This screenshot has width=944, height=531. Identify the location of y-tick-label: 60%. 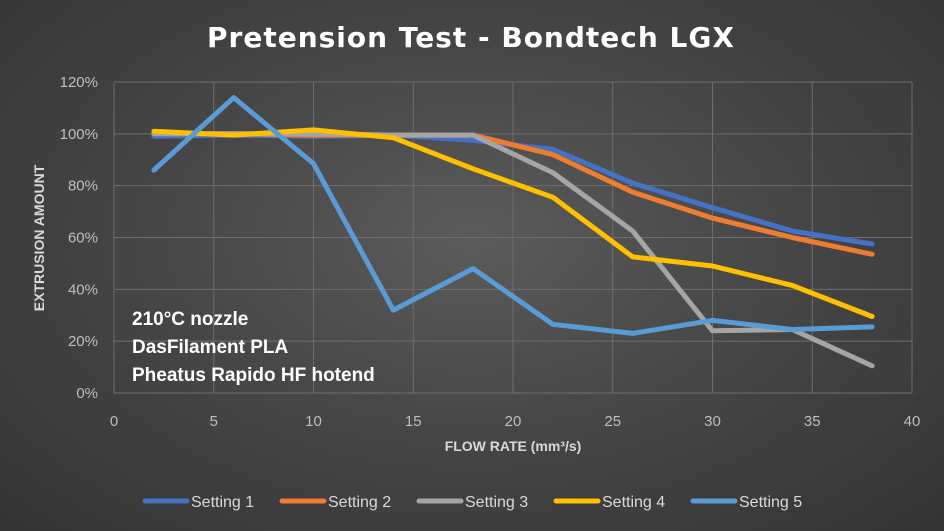
(83, 238).